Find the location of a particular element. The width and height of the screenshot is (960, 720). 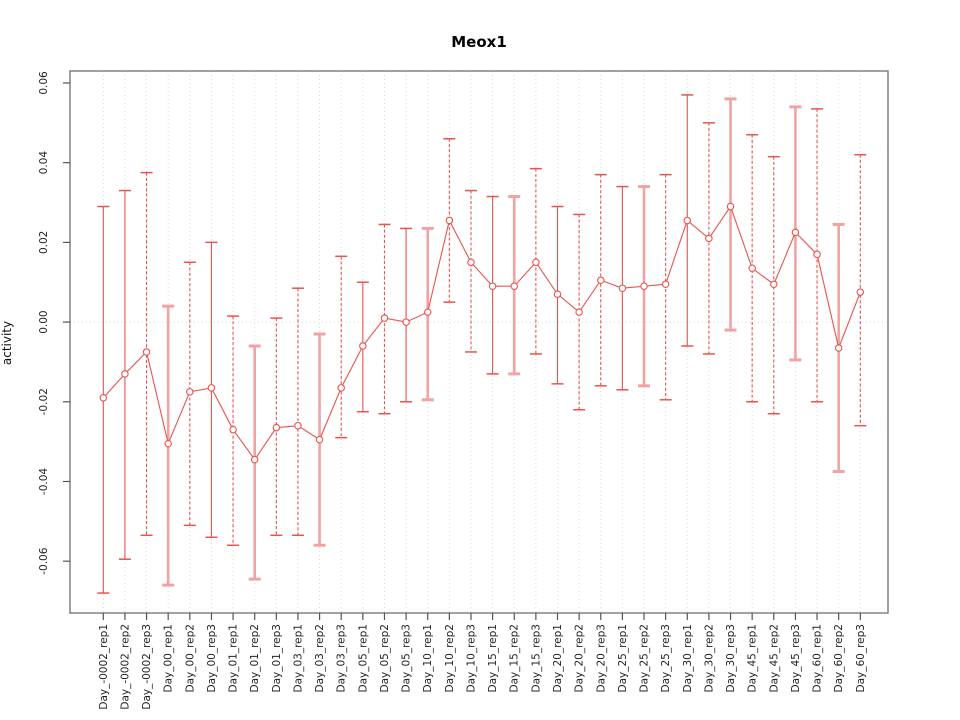

x-tick-label: Day_05_rep1 is located at coordinates (363, 658).